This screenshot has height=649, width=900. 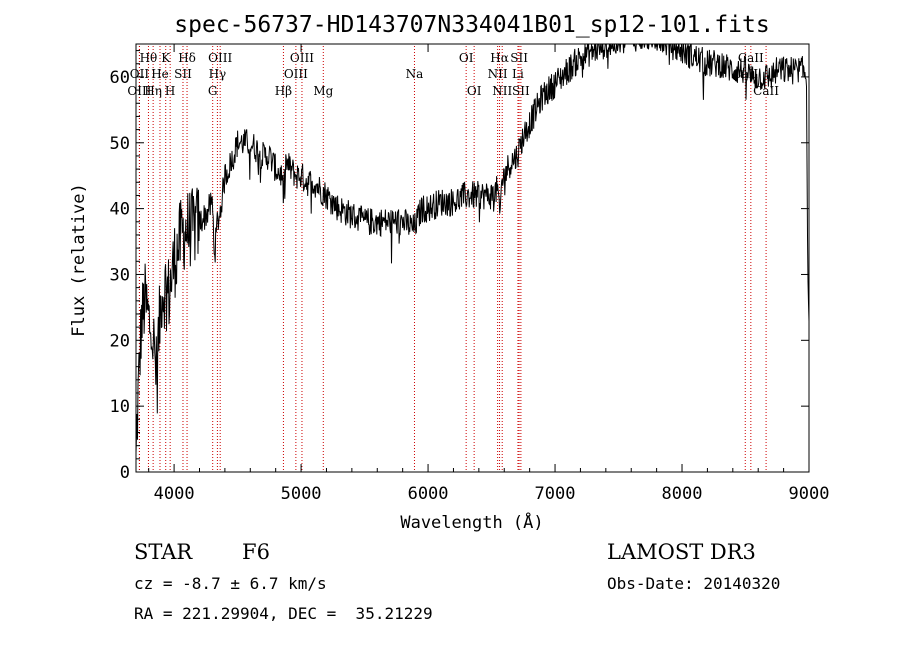 I want to click on spectral-line-label: Hδ, so click(x=187, y=58).